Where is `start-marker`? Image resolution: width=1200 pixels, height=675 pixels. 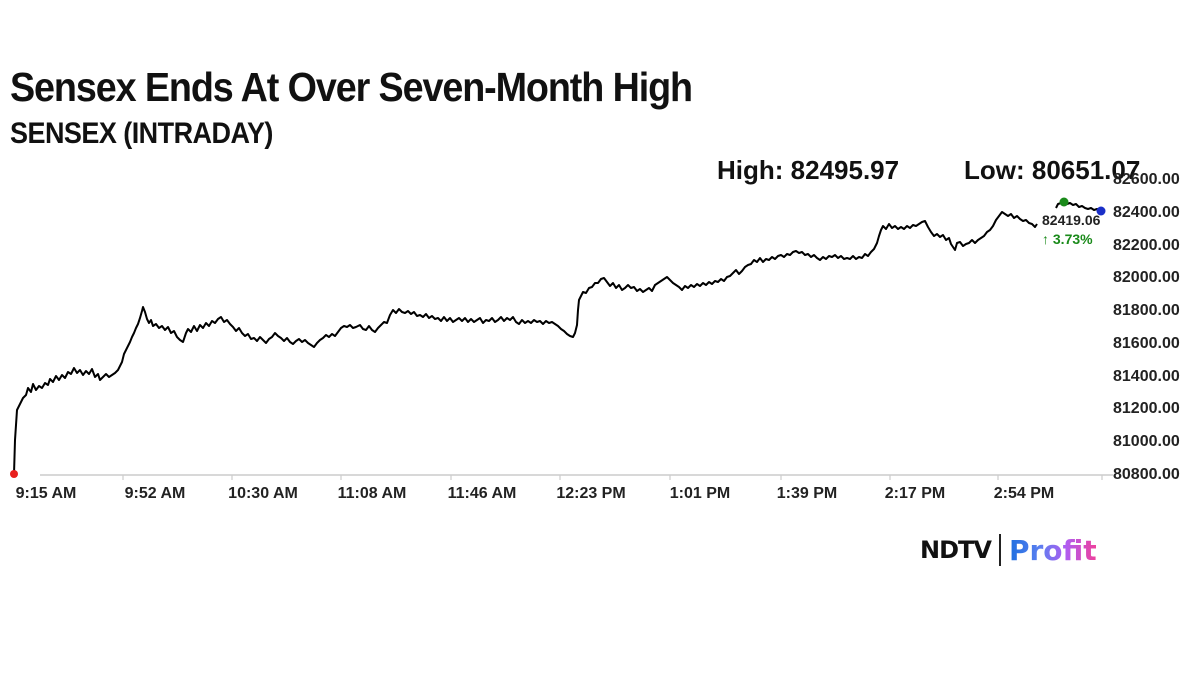 start-marker is located at coordinates (14, 474).